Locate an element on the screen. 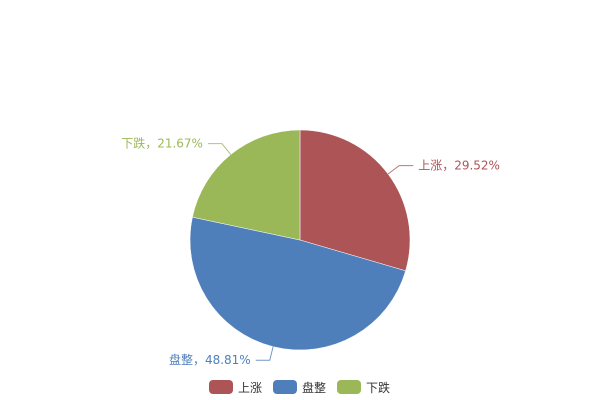 The image size is (600, 400). slice-label-2: 下跌，21.67% is located at coordinates (162, 143).